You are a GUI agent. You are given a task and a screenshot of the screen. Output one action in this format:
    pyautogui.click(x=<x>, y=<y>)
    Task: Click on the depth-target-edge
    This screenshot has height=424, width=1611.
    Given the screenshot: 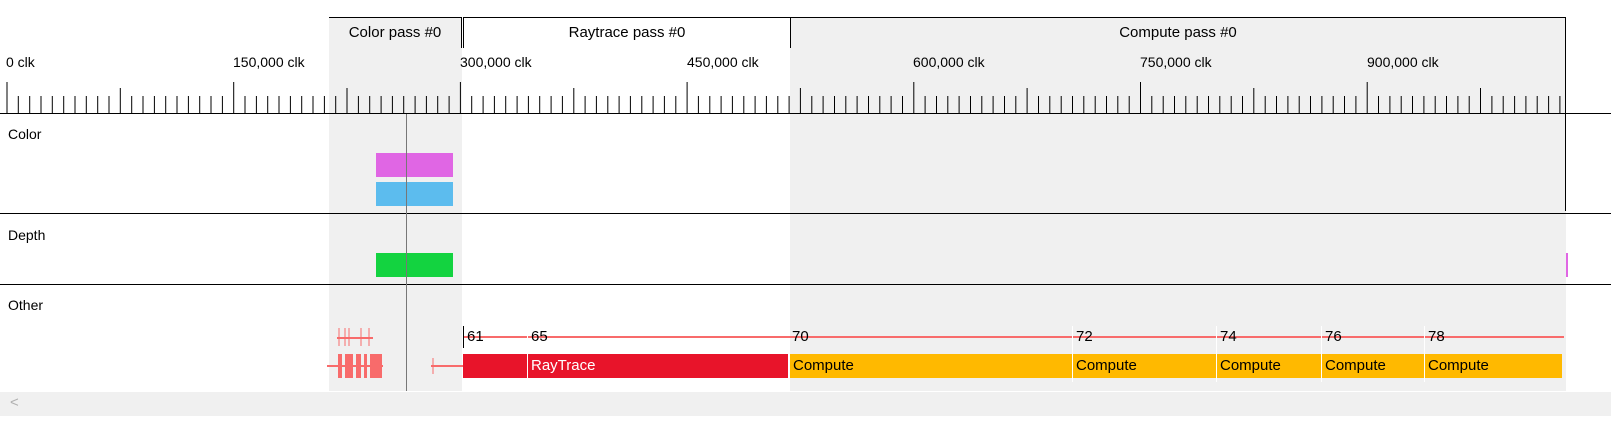 What is the action you would take?
    pyautogui.click(x=1567, y=265)
    